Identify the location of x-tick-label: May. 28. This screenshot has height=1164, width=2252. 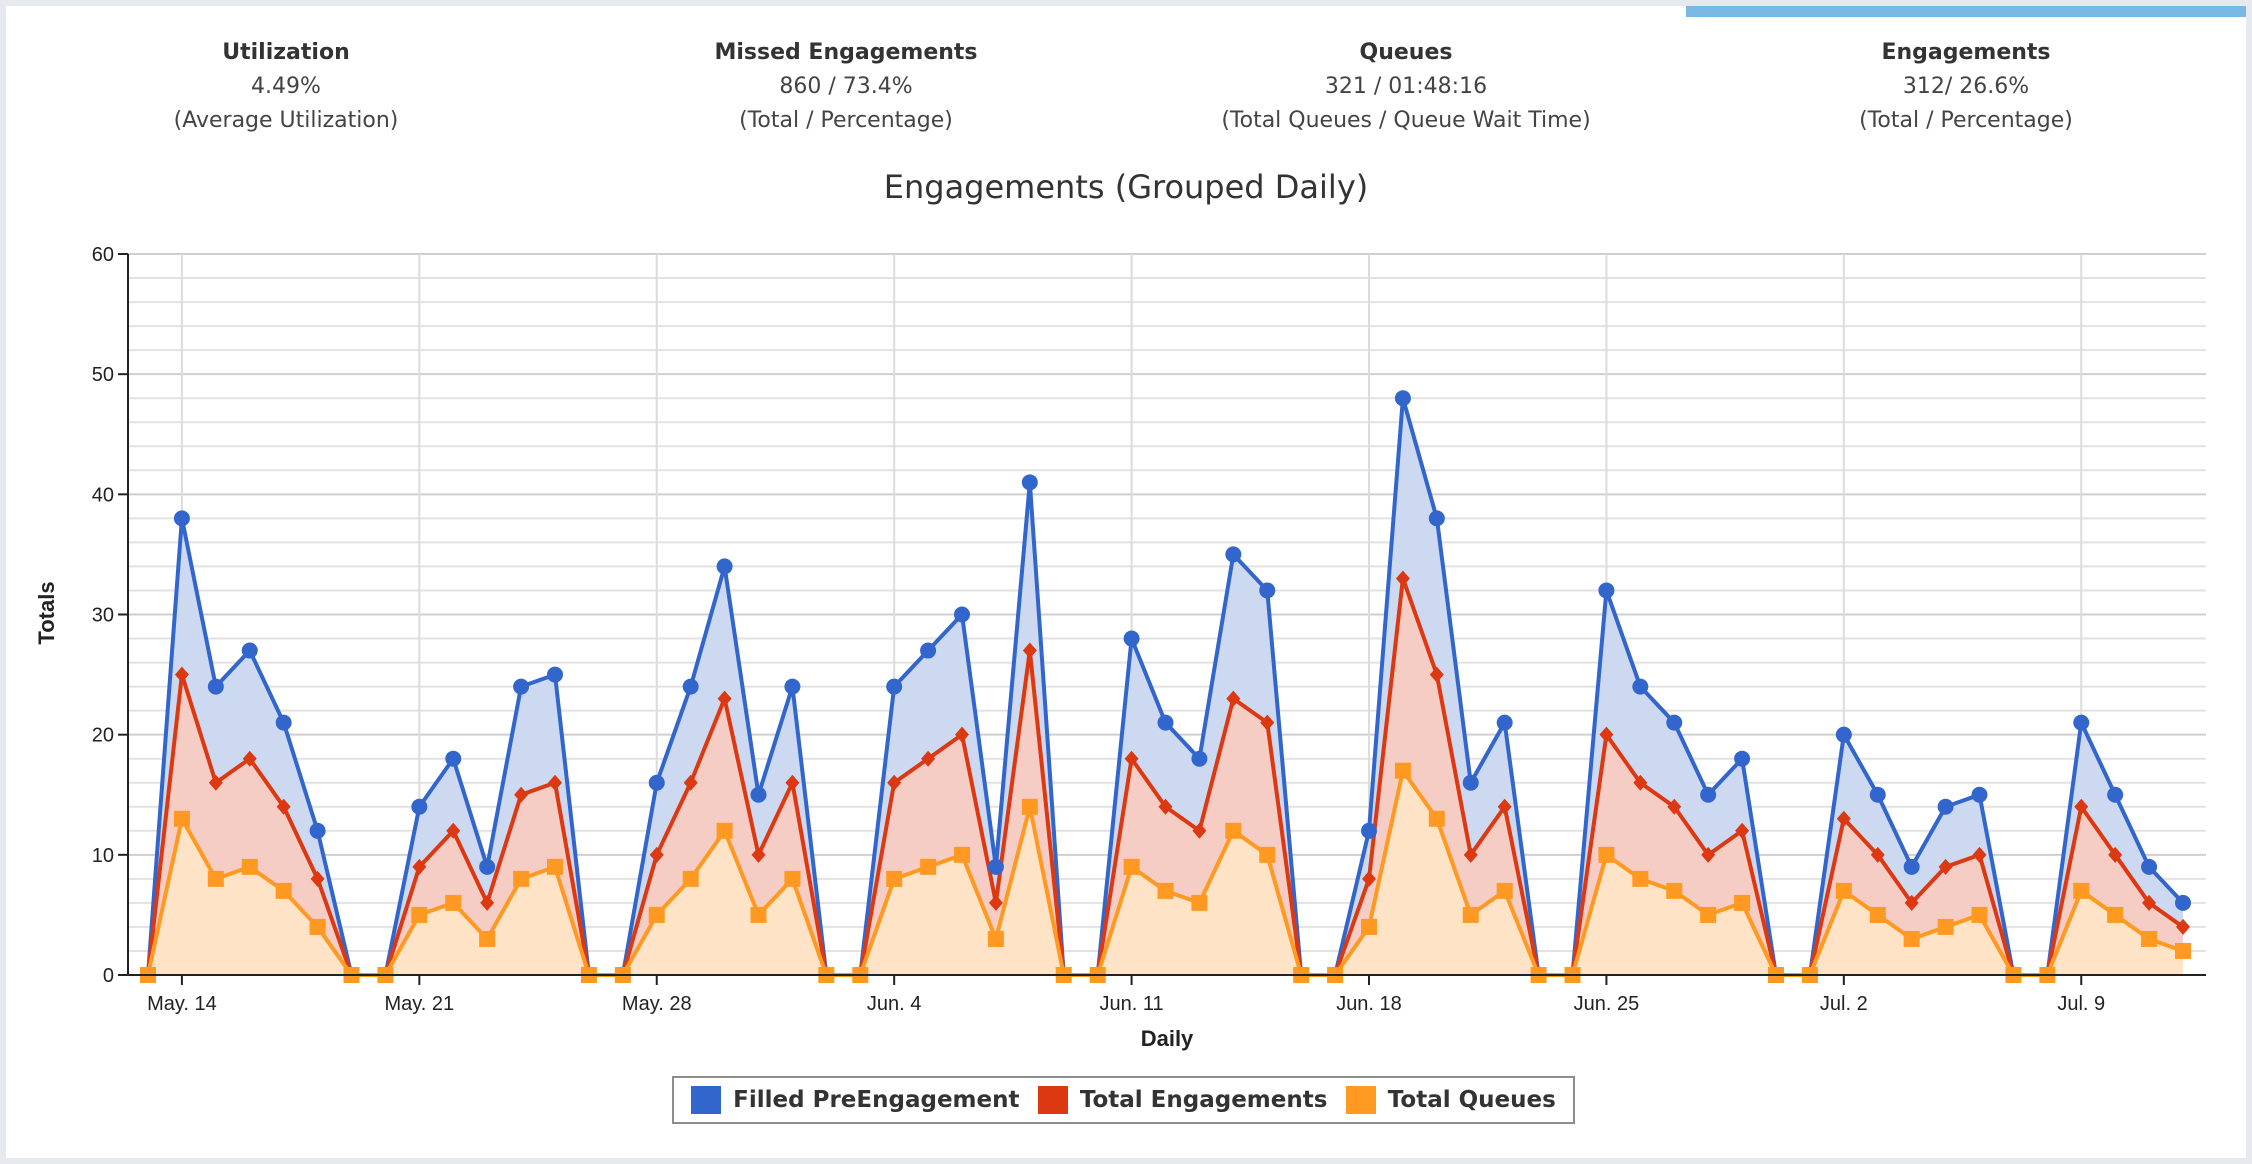
(657, 1004).